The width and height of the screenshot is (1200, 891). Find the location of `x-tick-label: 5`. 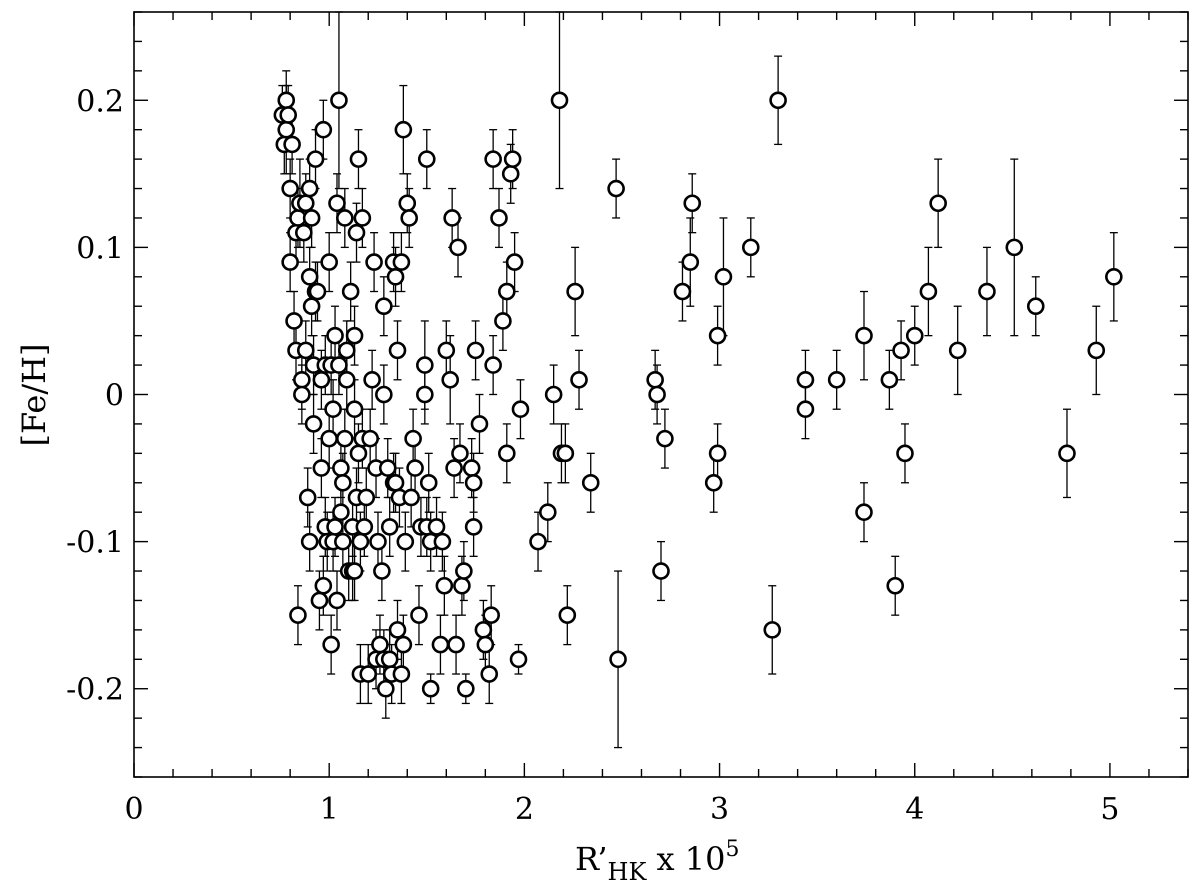

x-tick-label: 5 is located at coordinates (1109, 809).